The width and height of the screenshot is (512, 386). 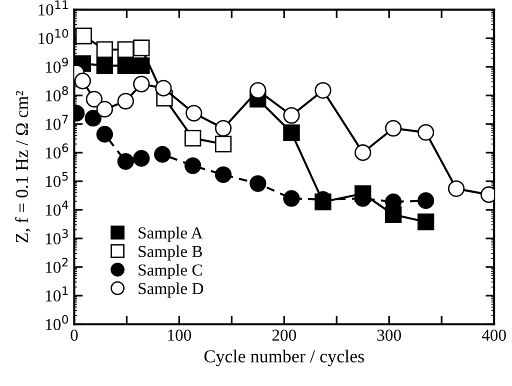 I want to click on y-tick-label: 10$^{11}$, so click(x=53, y=8).